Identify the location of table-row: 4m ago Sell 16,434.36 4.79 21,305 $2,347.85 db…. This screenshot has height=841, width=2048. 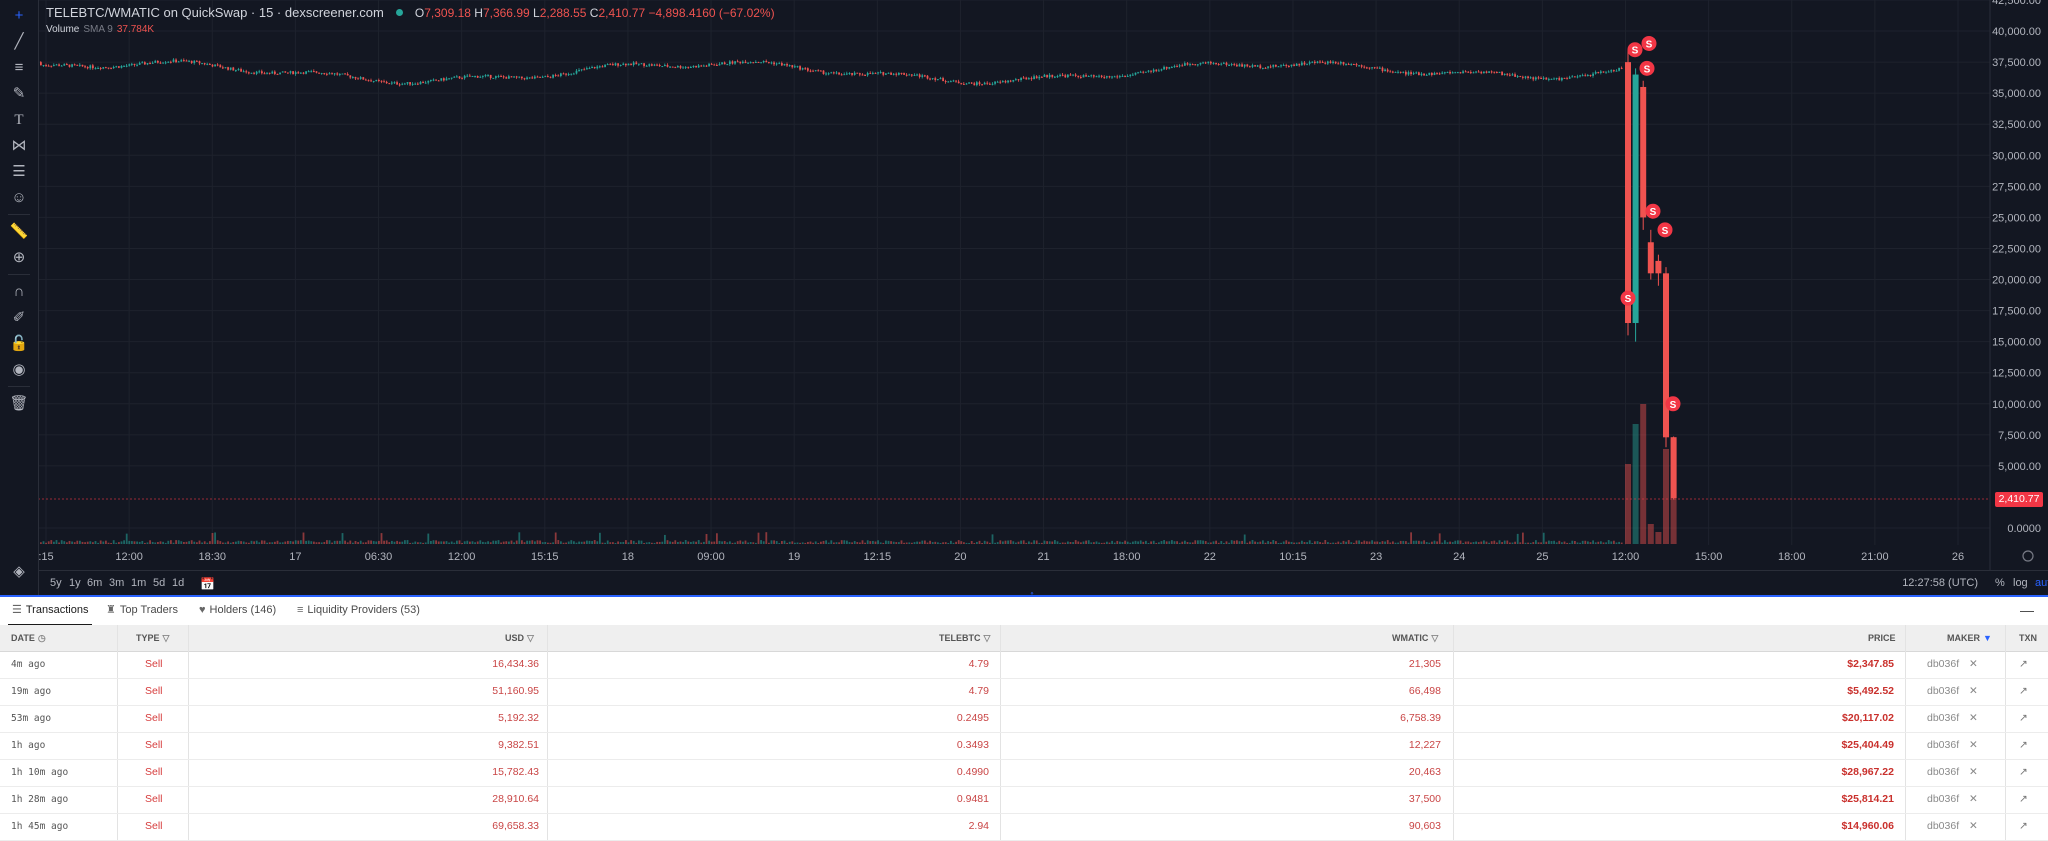
(1024, 665).